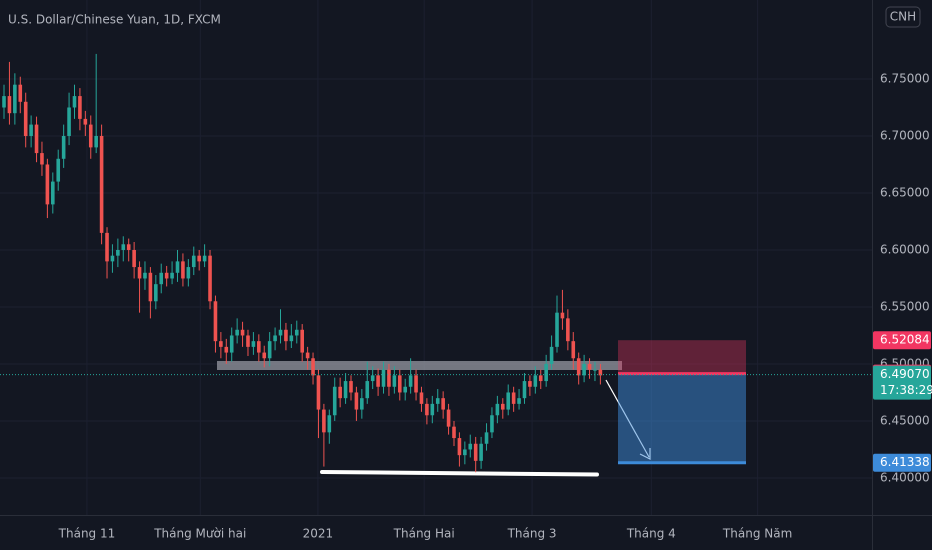  Describe the element at coordinates (905, 192) in the screenshot. I see `y-tick-label: 6.65000` at that location.